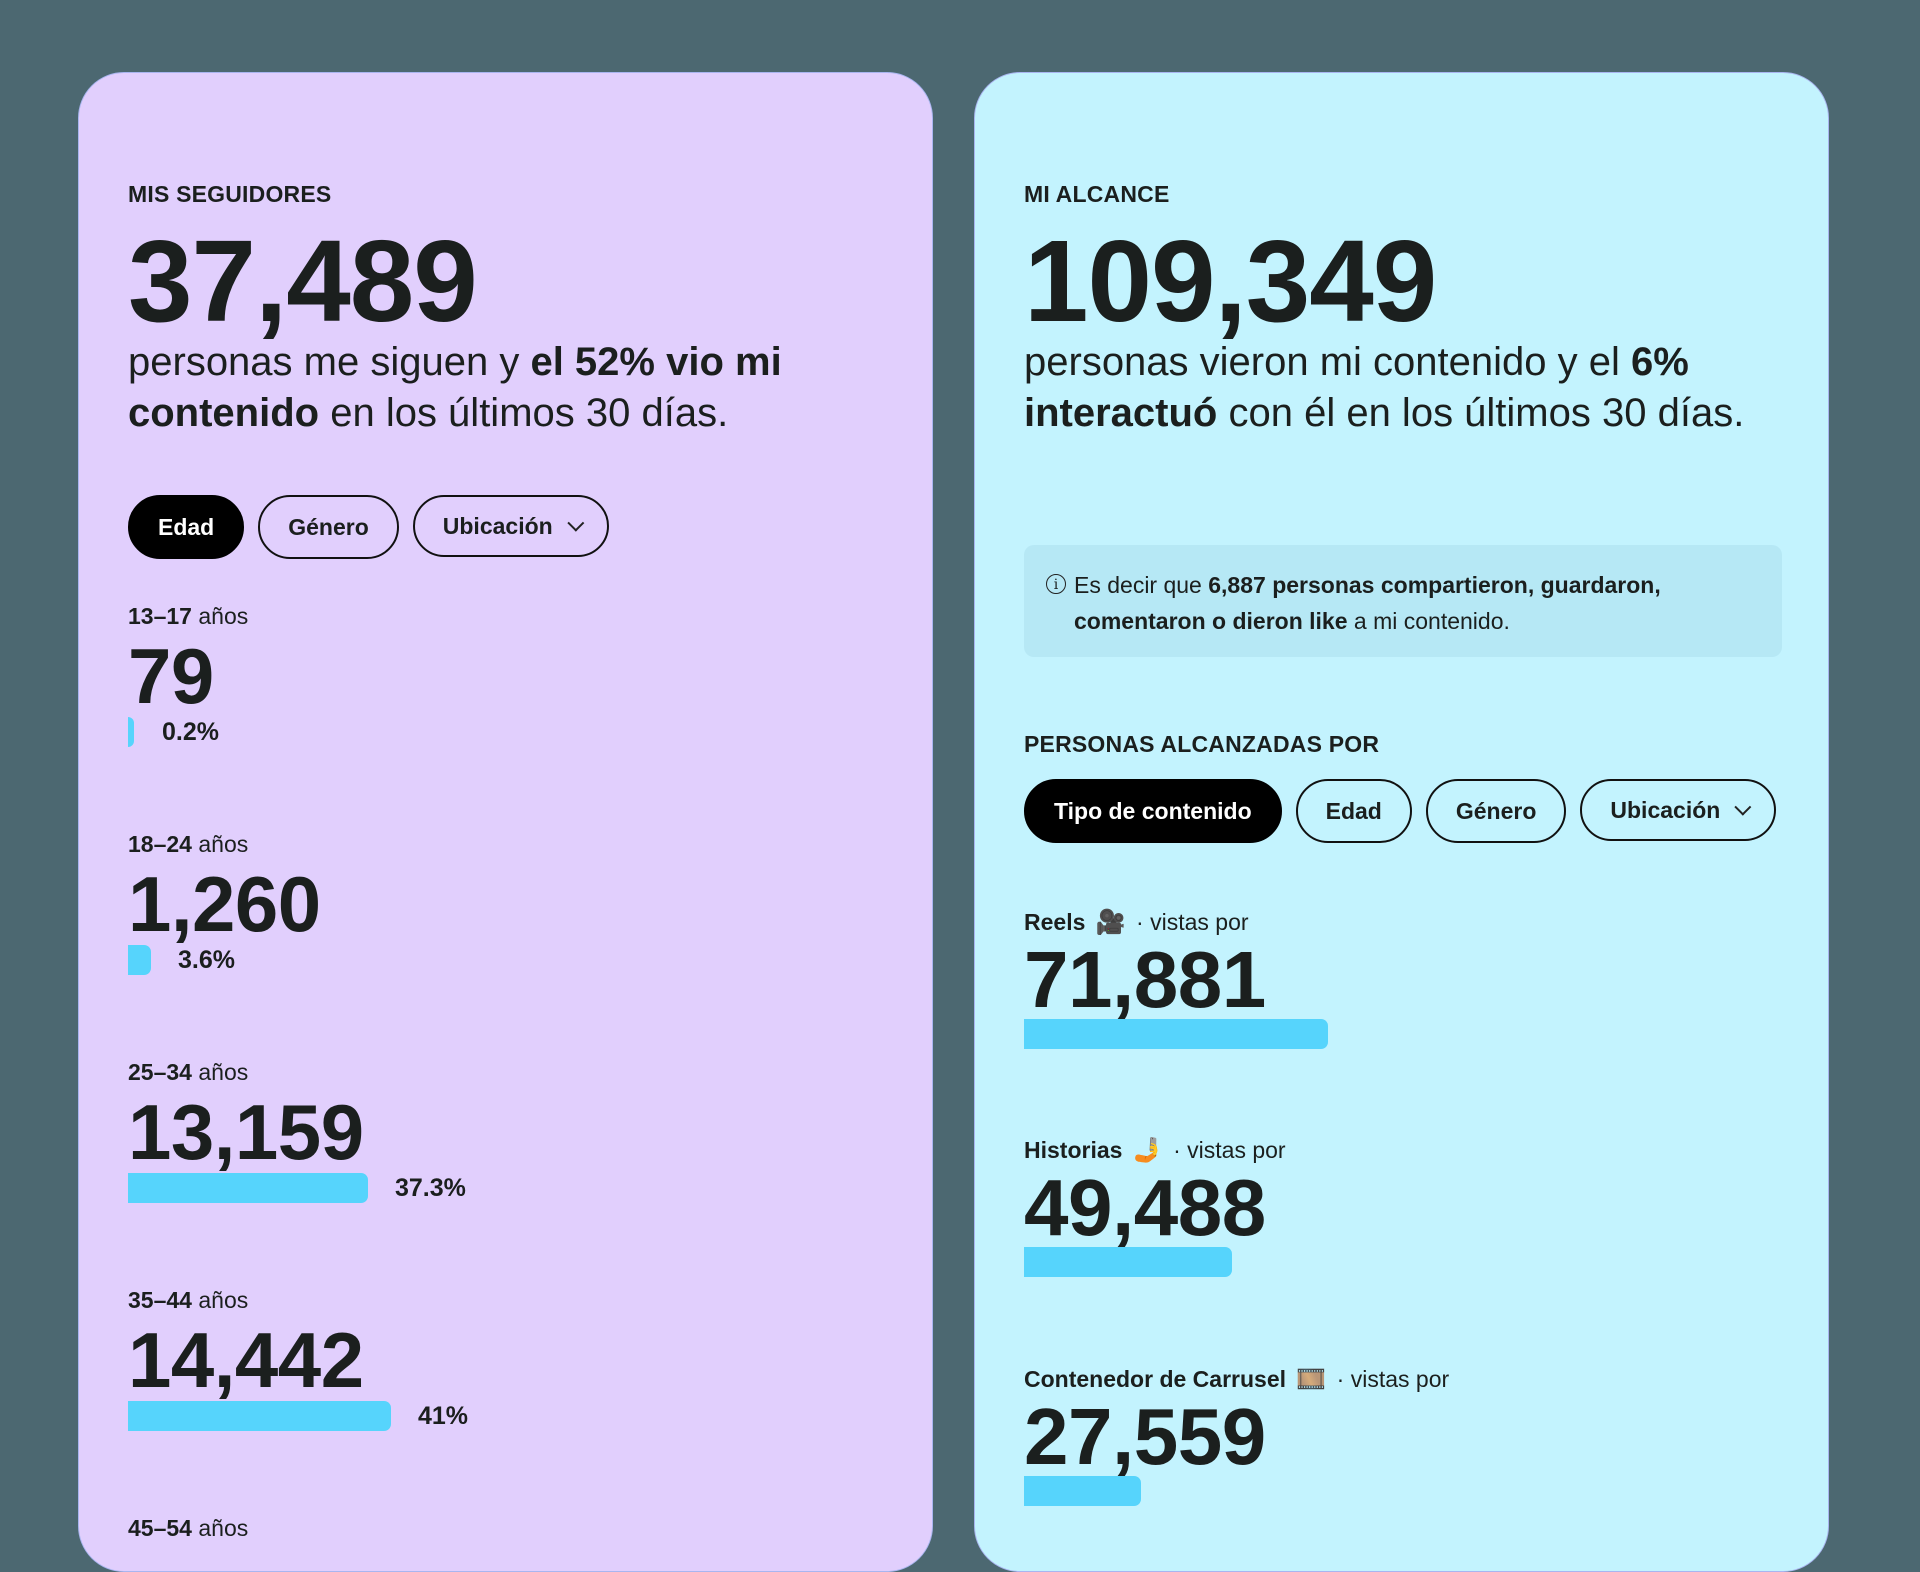  Describe the element at coordinates (190, 731) in the screenshot. I see `age-percent: 0.2%` at that location.